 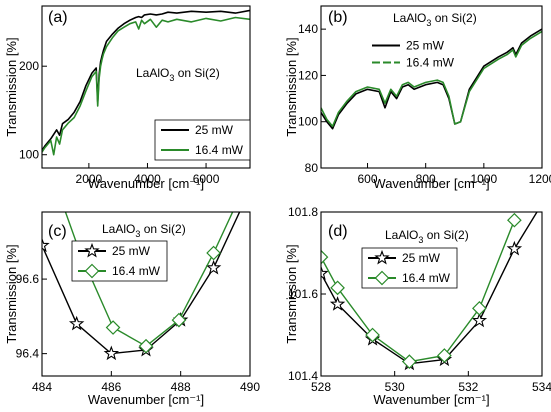 I want to click on y-tick-label: 80, so click(x=312, y=168).